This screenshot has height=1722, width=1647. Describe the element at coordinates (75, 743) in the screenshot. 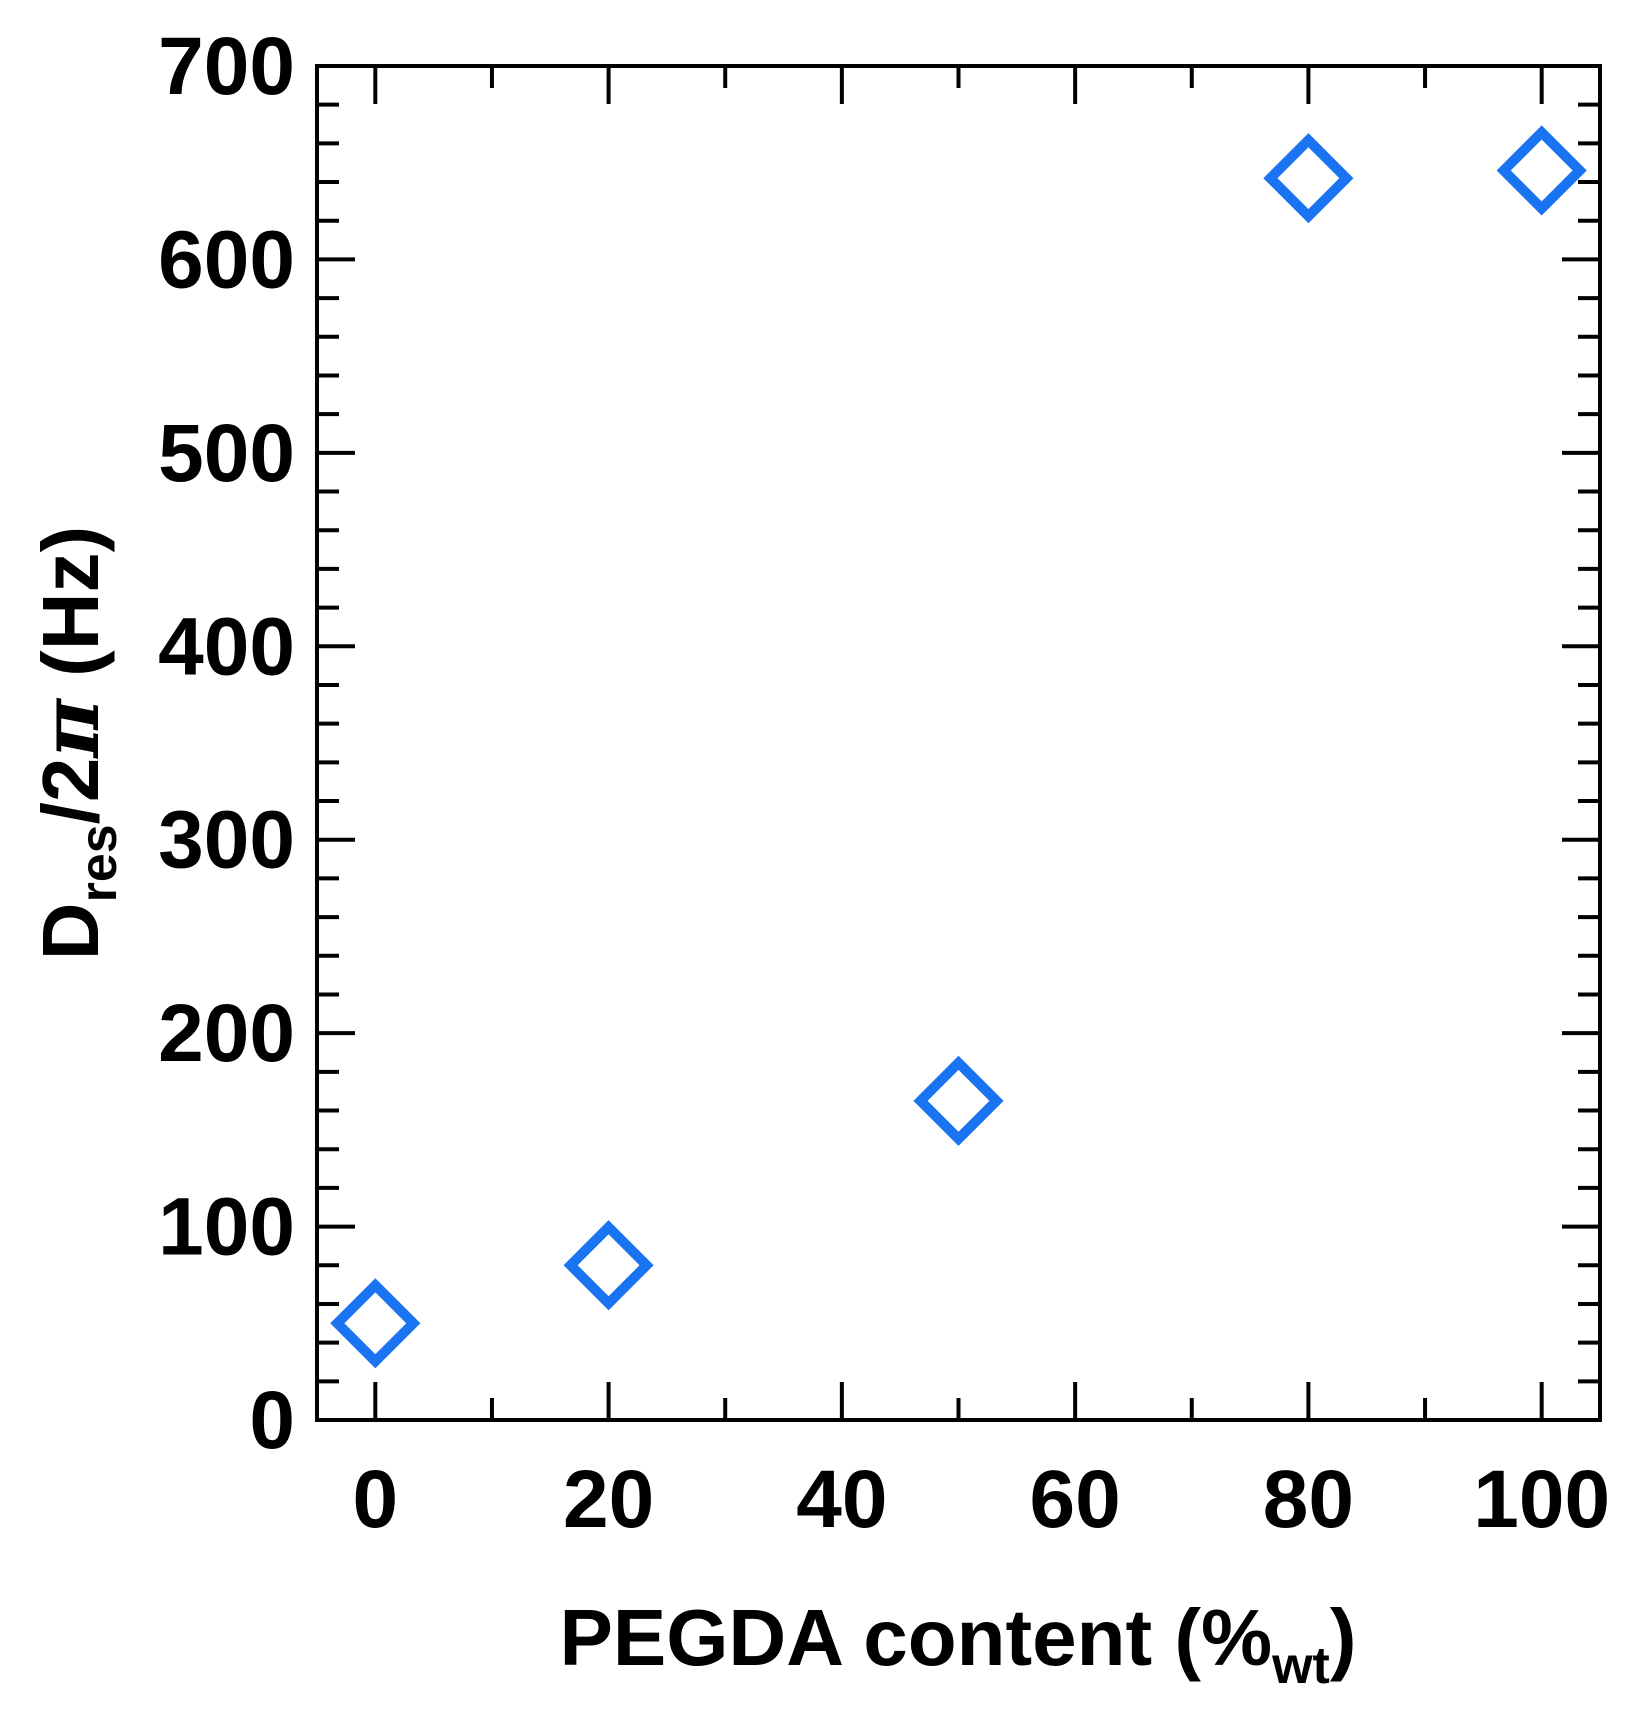

I see `y-axis-label: Dres/2π (Hz)` at that location.